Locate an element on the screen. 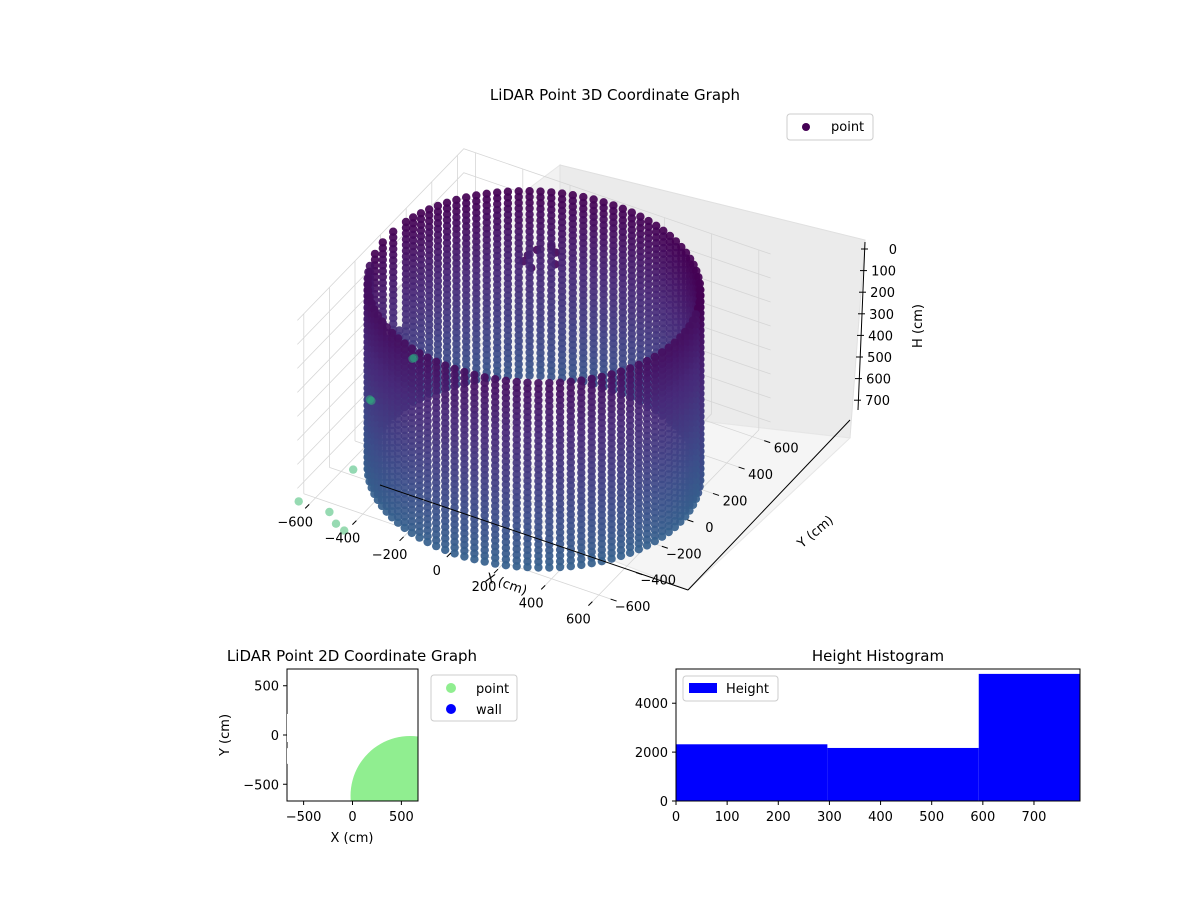 The image size is (1200, 900). plot-2d-title: LiDAR Point 2D Coordinate Graph is located at coordinates (352, 656).